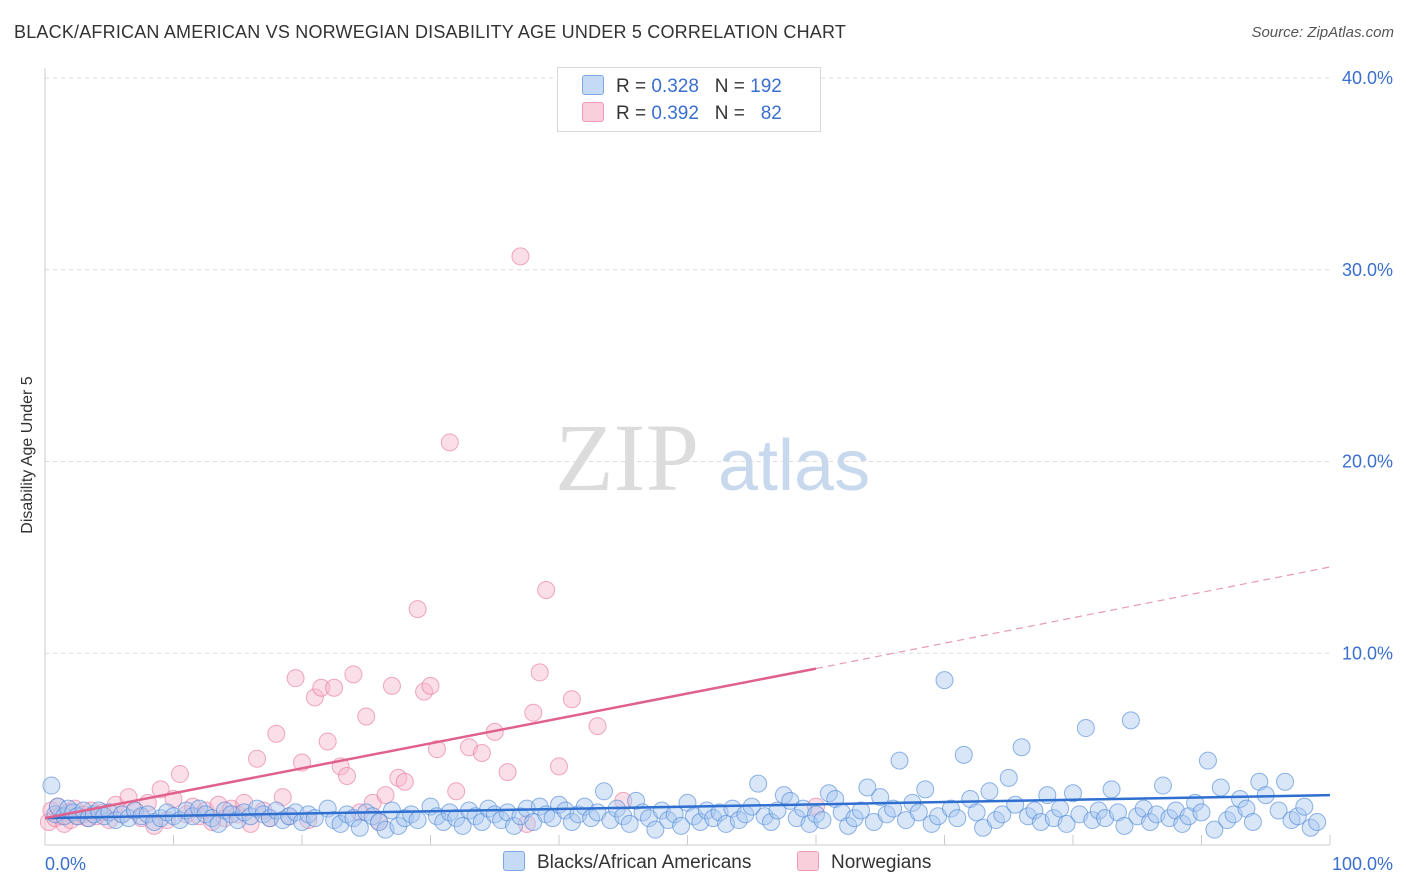 This screenshot has width=1406, height=892. What do you see at coordinates (627, 862) in the screenshot?
I see `bottom-legend-blacks: Blacks/African Americans` at bounding box center [627, 862].